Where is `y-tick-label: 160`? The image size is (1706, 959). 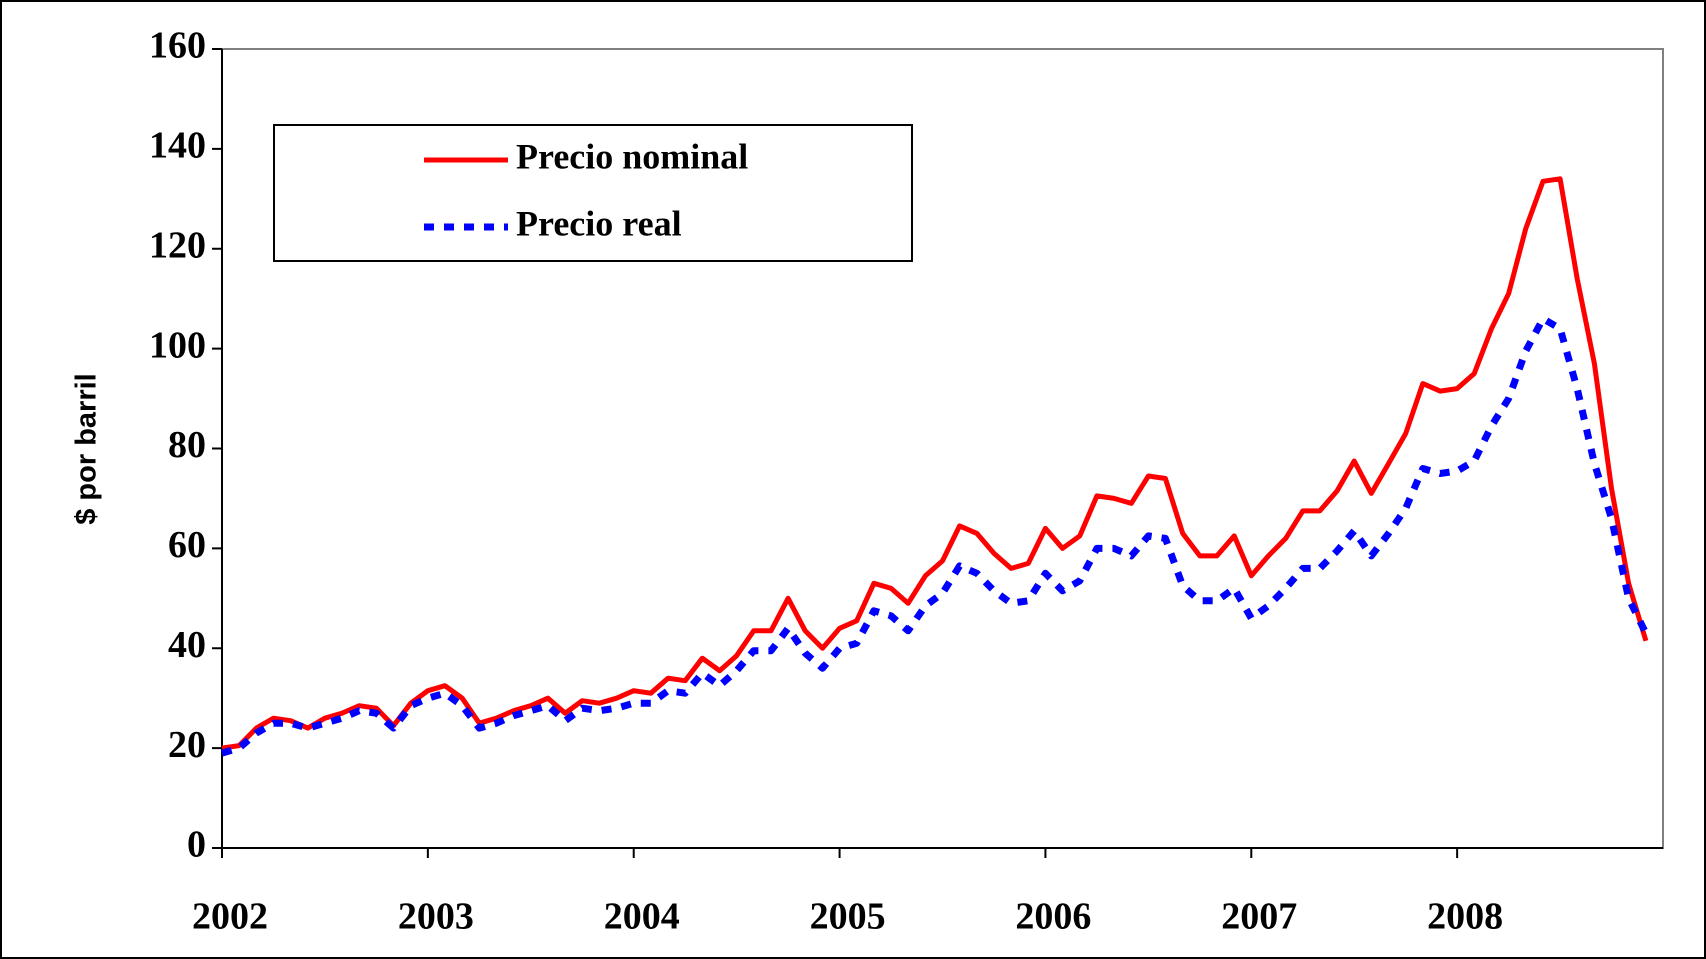
y-tick-label: 160 is located at coordinates (177, 46).